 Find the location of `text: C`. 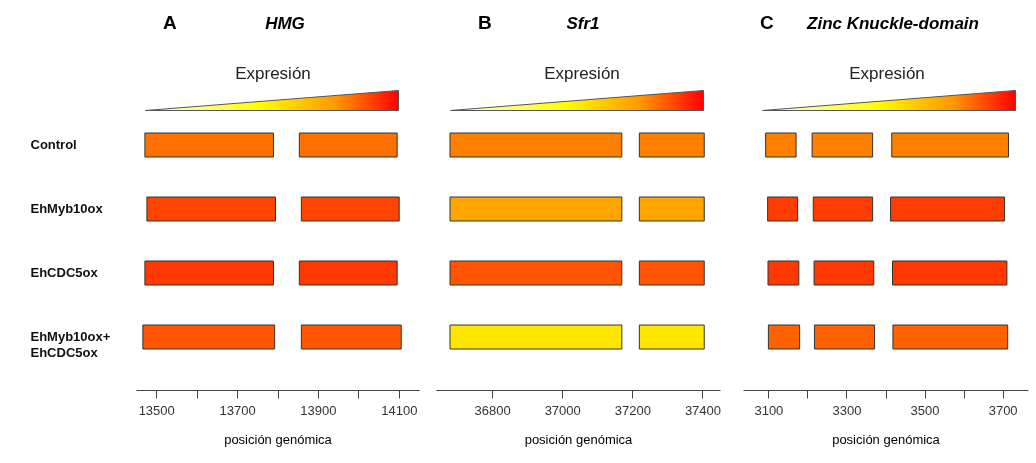

text: C is located at coordinates (767, 23).